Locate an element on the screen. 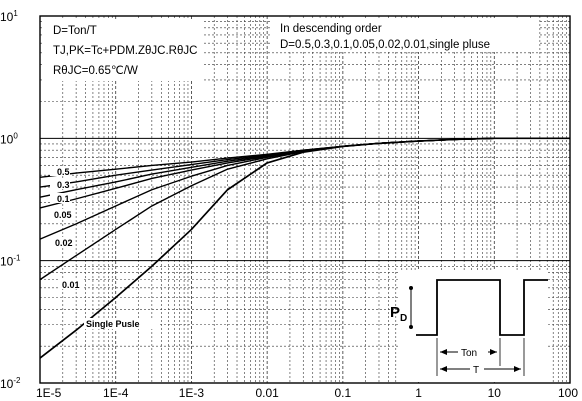 Image resolution: width=582 pixels, height=401 pixels. y-tick-label: 10⁰ is located at coordinates (9, 138).